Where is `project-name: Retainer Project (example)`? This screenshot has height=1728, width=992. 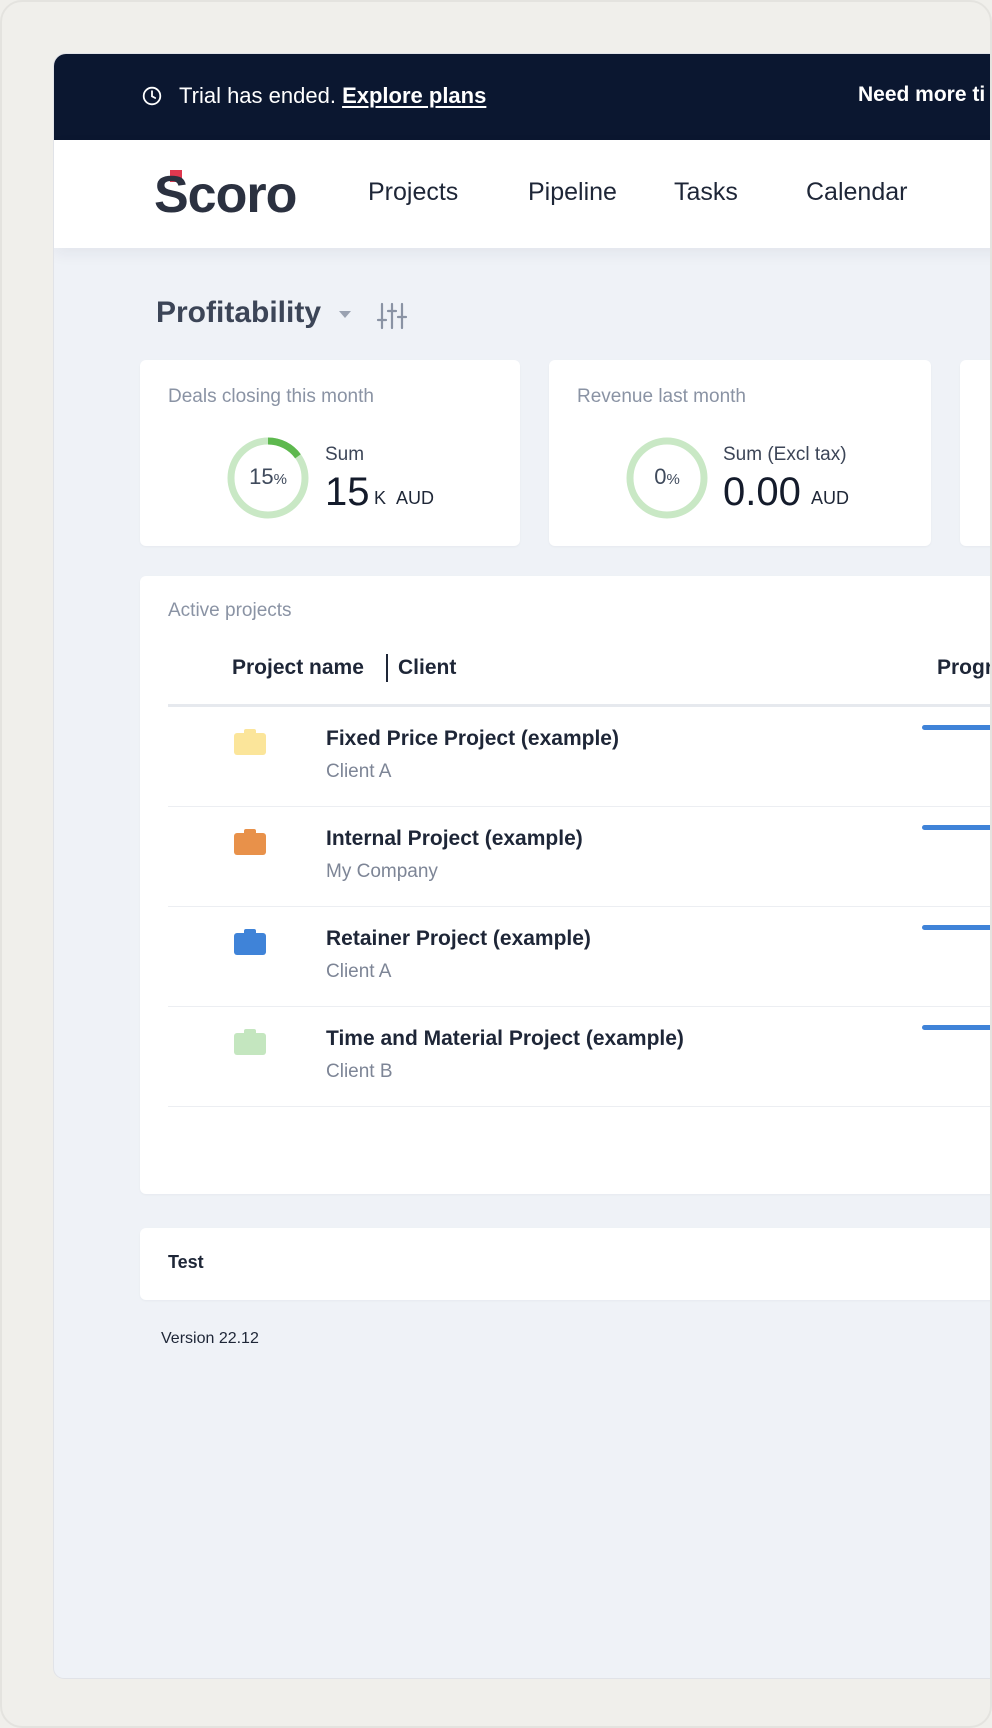
project-name: Retainer Project (example) is located at coordinates (458, 938).